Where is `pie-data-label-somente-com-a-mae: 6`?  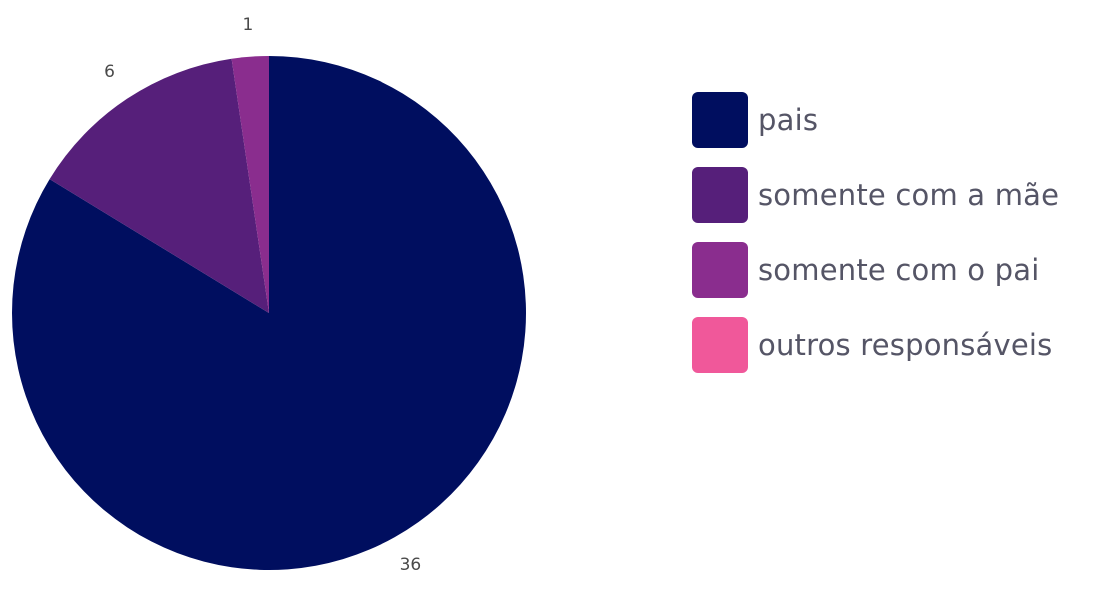
pie-data-label-somente-com-a-mae: 6 is located at coordinates (109, 72).